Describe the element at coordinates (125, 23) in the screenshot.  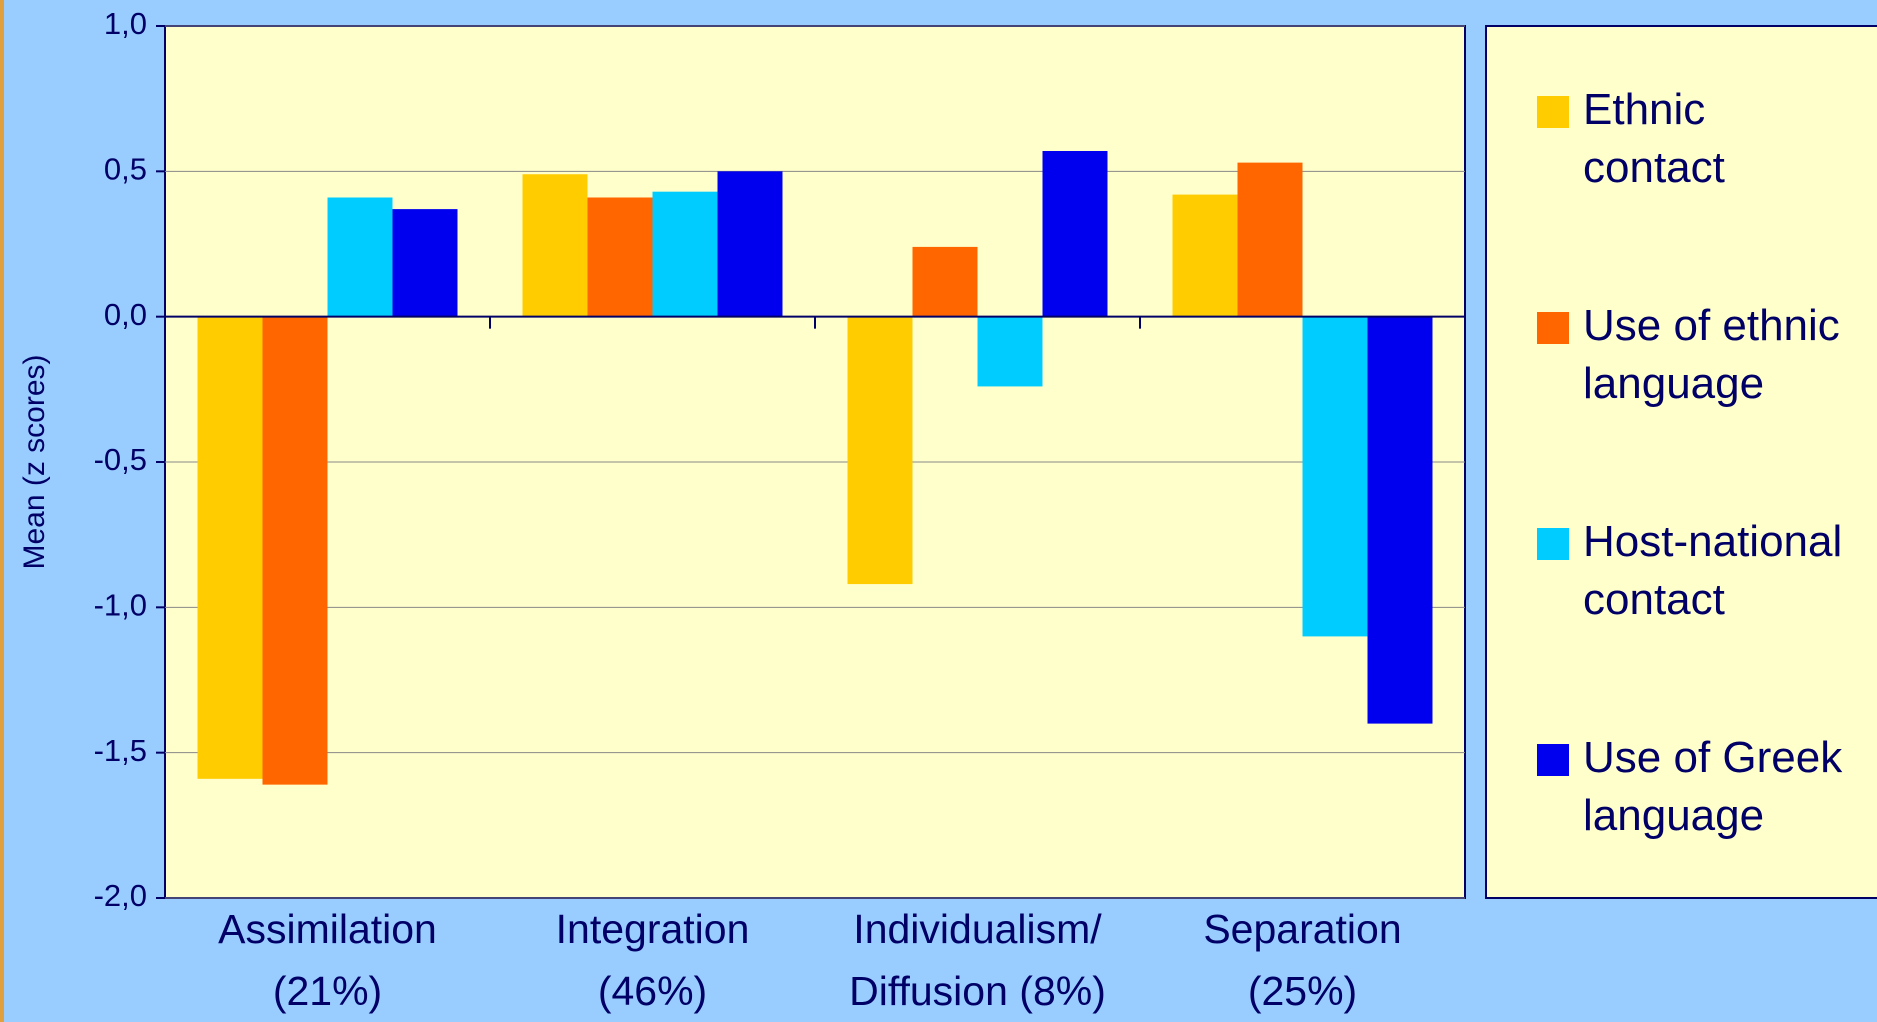
I see `y-tick-label: 1,0` at that location.